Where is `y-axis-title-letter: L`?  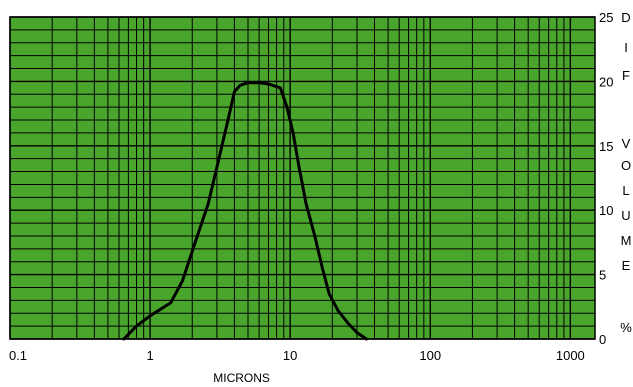 y-axis-title-letter: L is located at coordinates (625, 190).